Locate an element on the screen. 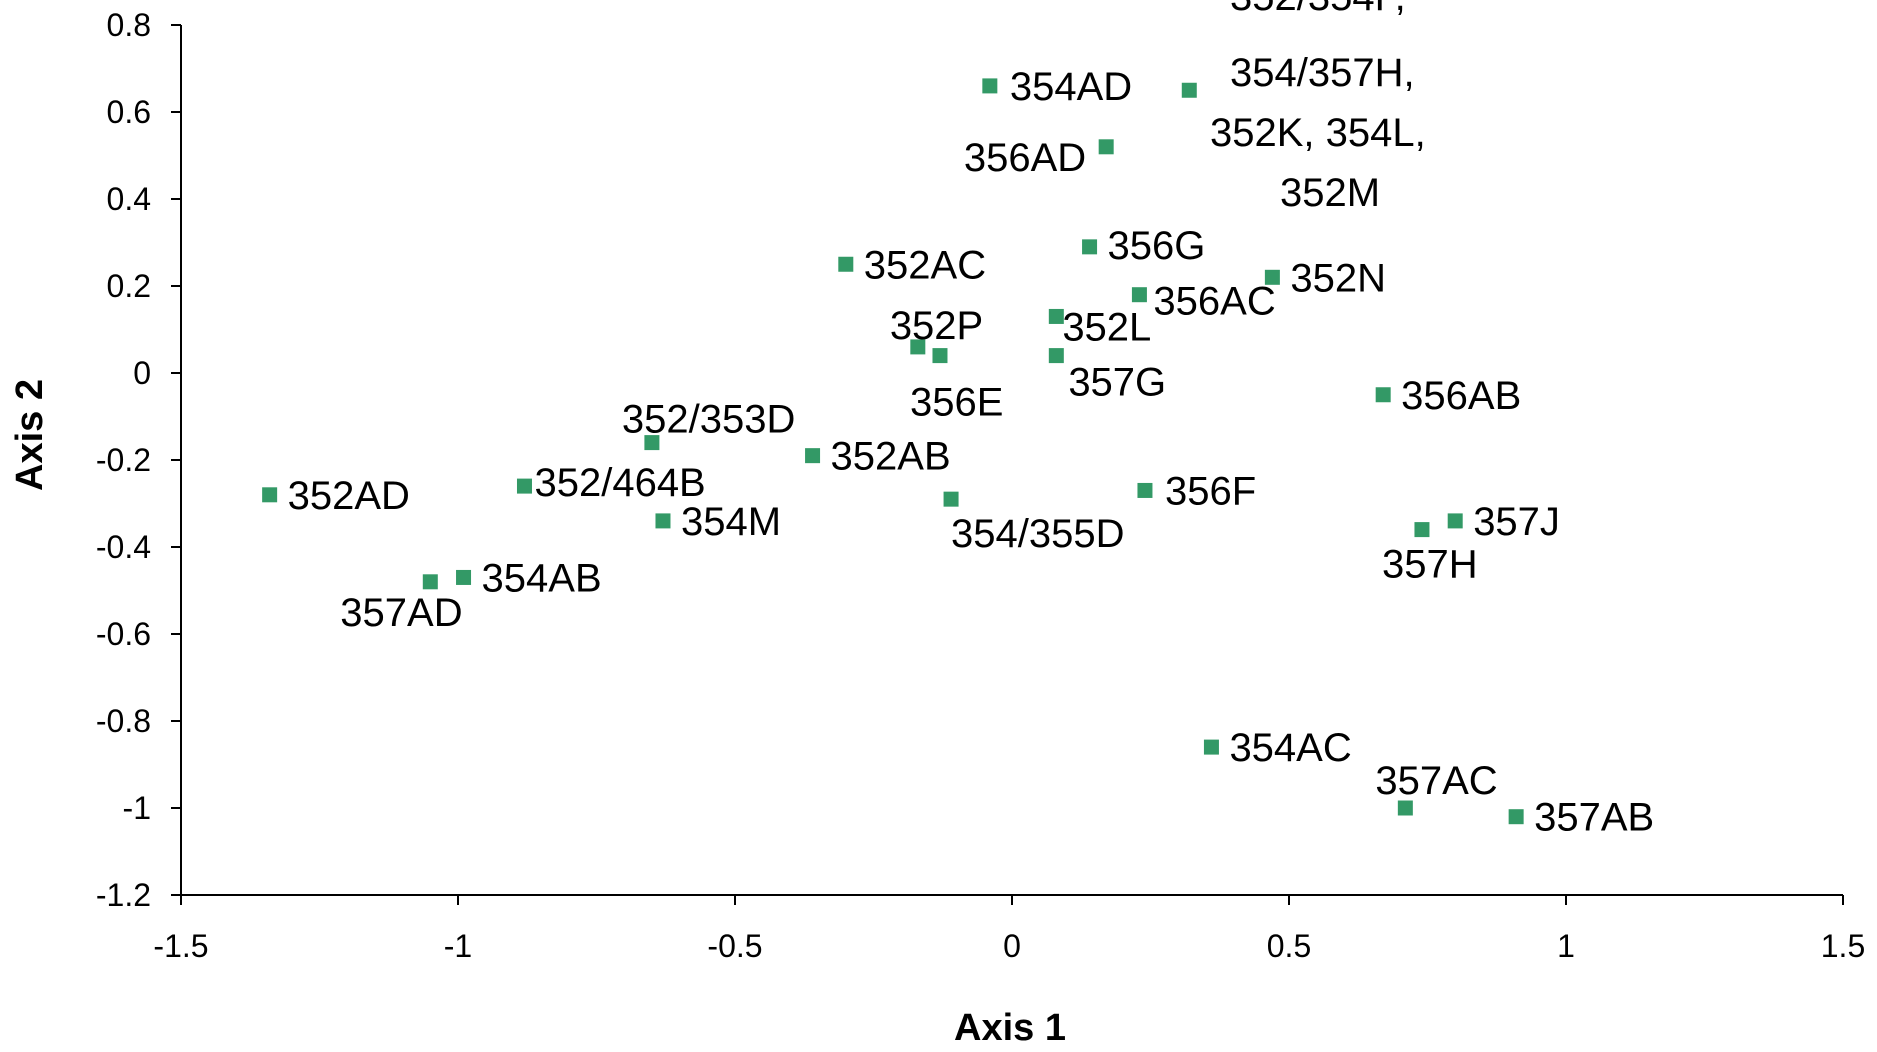 This screenshot has height=1052, width=1877. point-label: 356AD is located at coordinates (1025, 158).